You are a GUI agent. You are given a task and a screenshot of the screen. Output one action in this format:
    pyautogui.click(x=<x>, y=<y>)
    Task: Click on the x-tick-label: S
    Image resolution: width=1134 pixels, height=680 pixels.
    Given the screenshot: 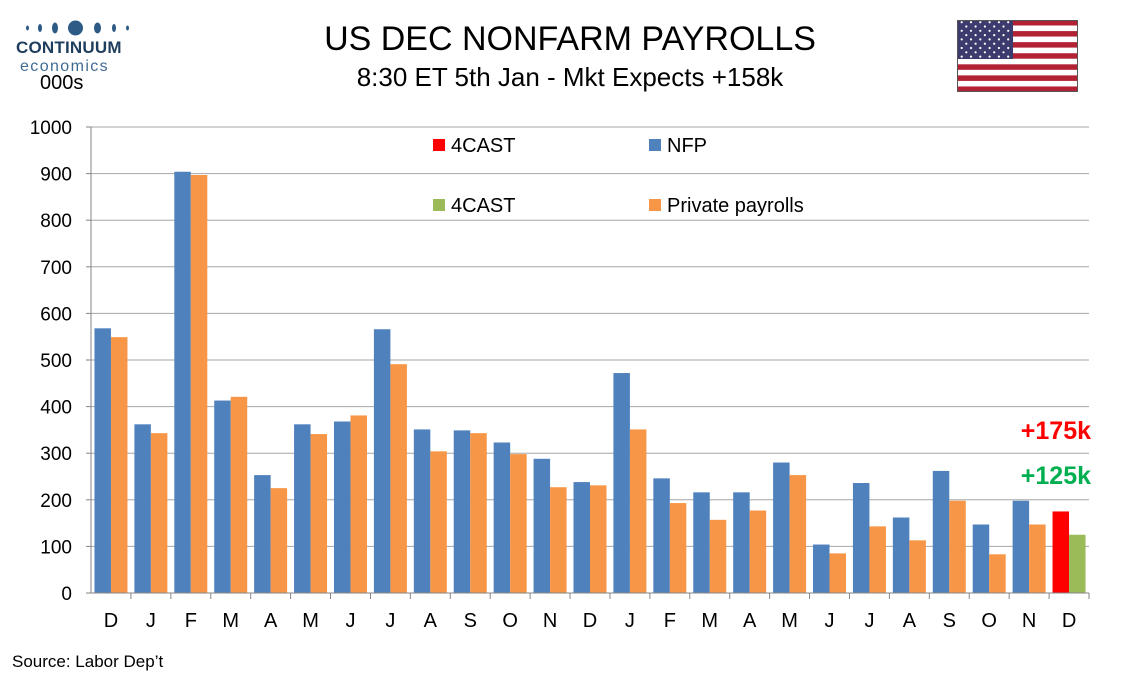 What is the action you would take?
    pyautogui.click(x=949, y=621)
    